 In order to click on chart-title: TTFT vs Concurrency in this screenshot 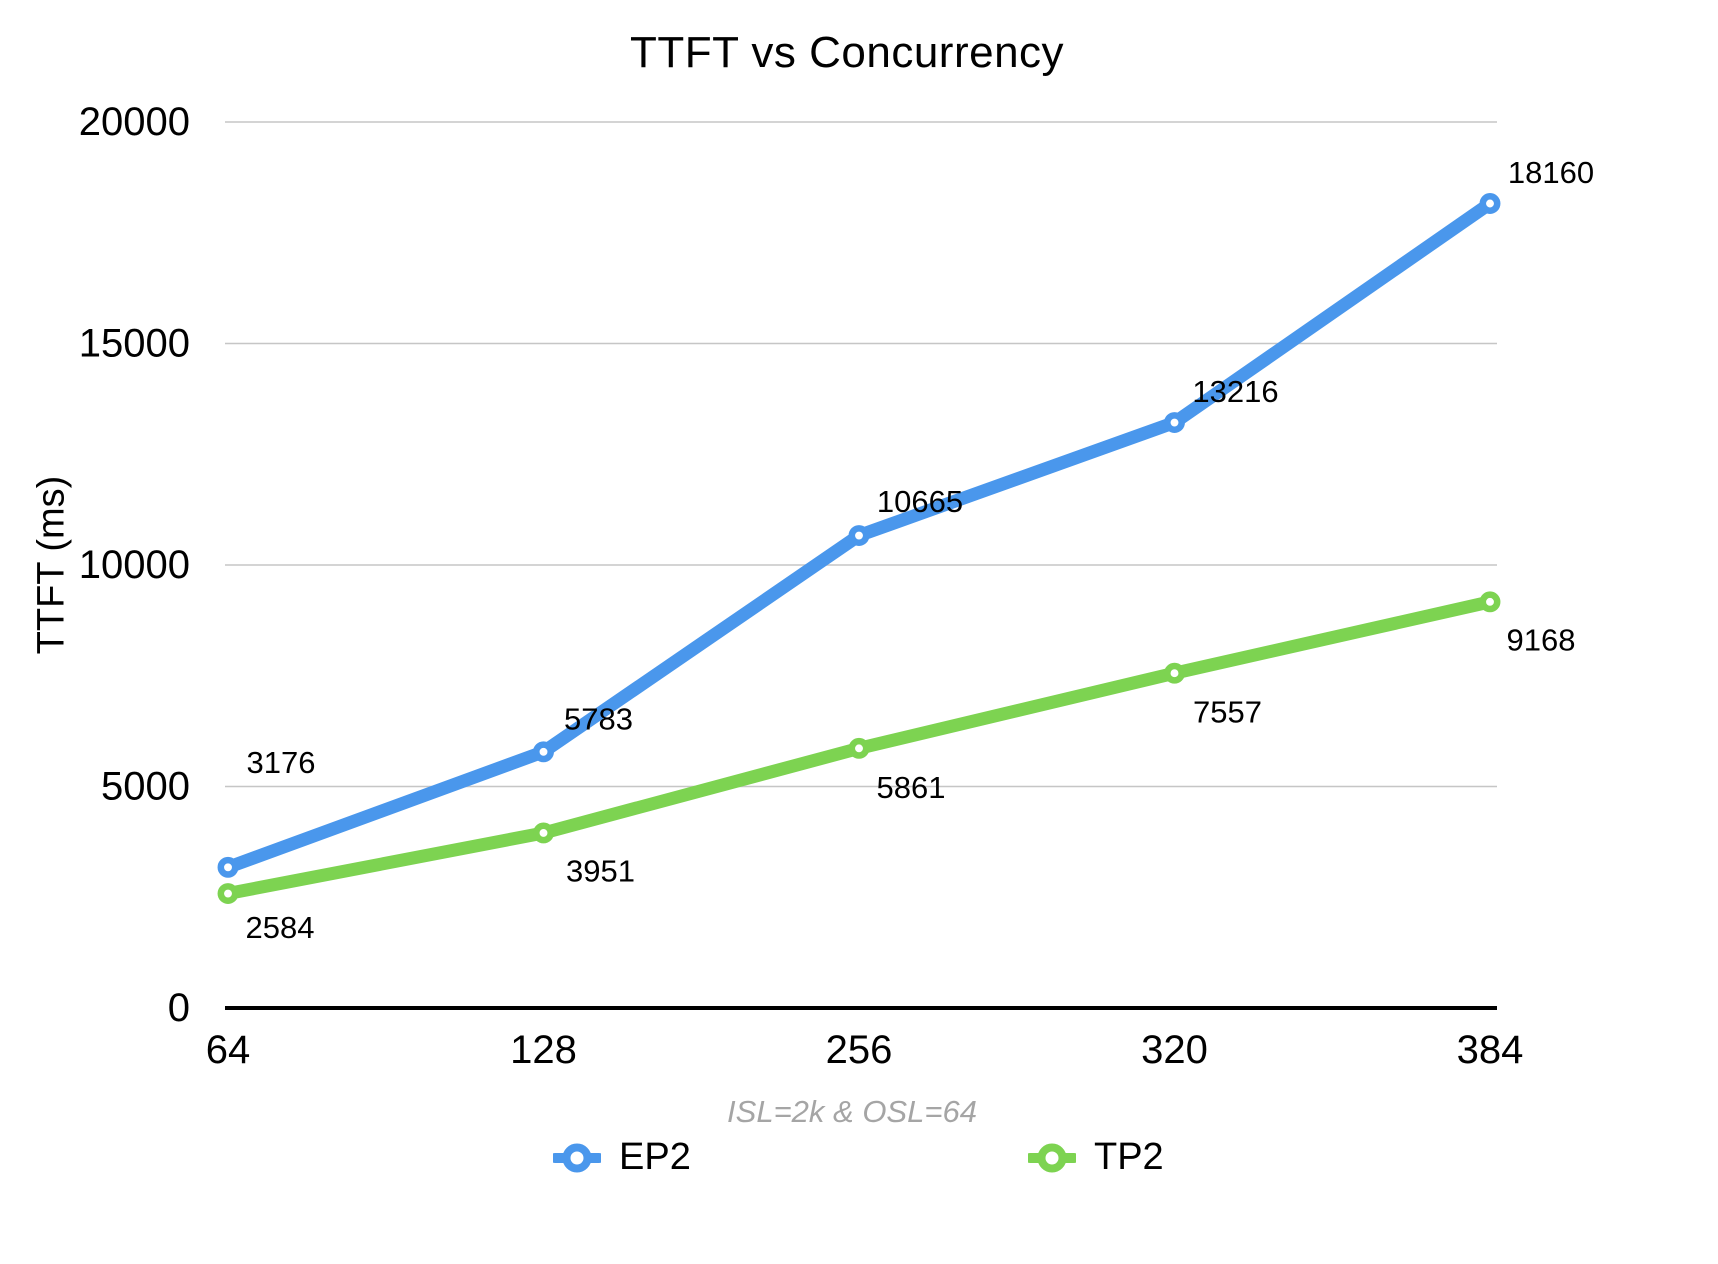, I will do `click(847, 52)`.